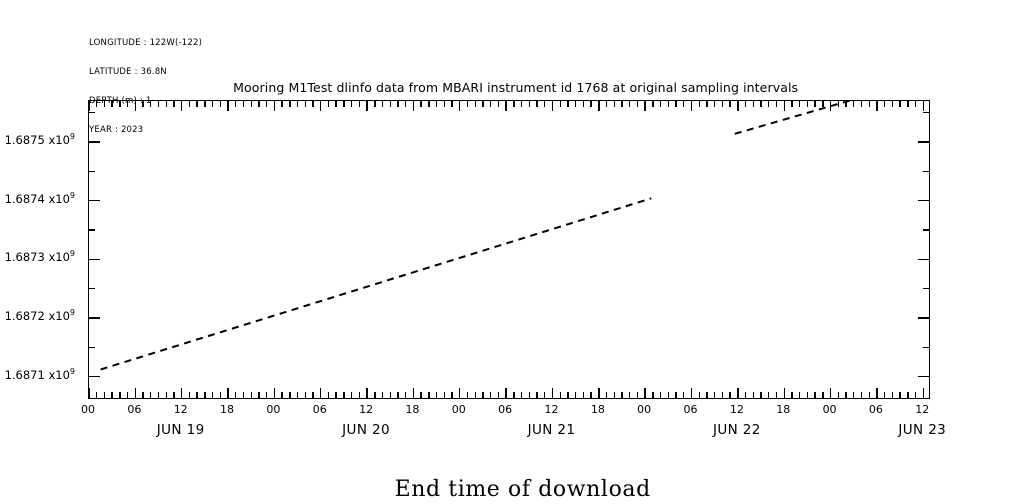 The width and height of the screenshot is (1009, 504). I want to click on y-axis-tick-right, so click(923, 259).